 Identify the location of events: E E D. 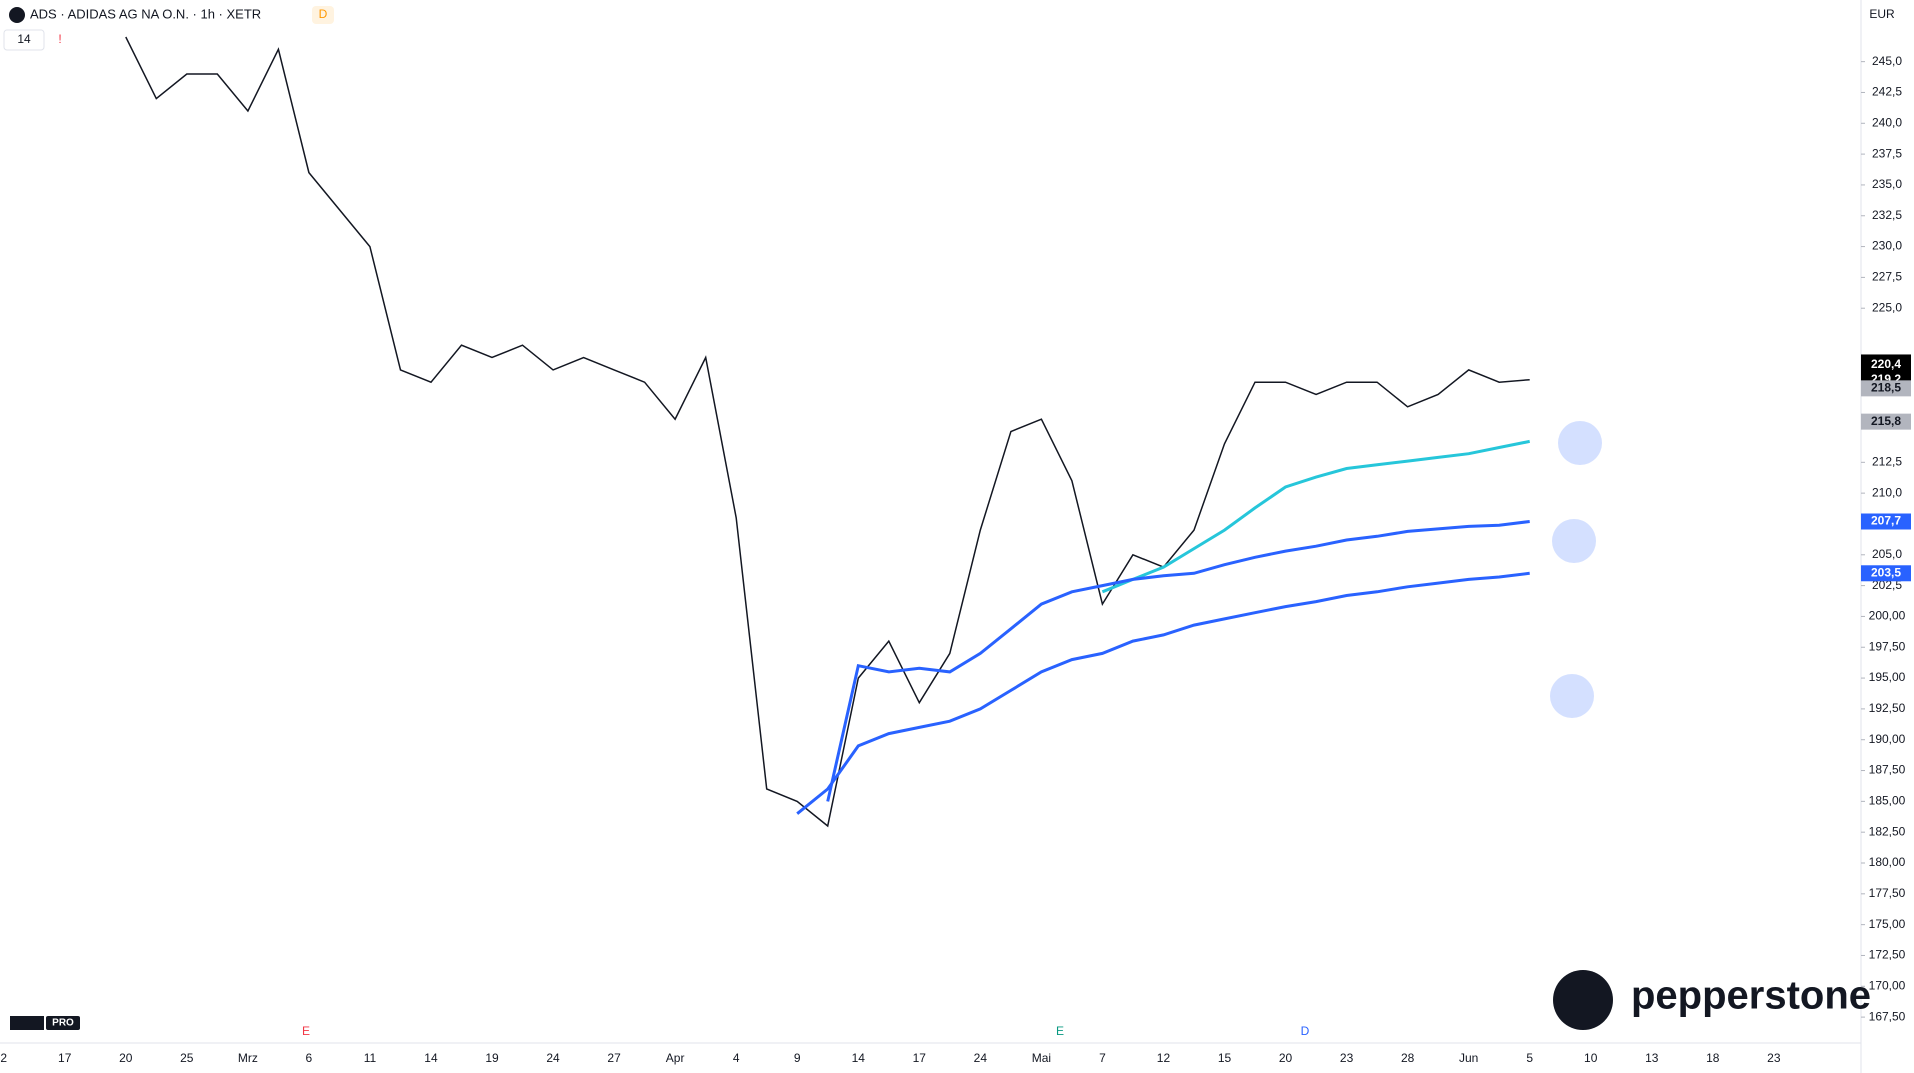
(806, 1031).